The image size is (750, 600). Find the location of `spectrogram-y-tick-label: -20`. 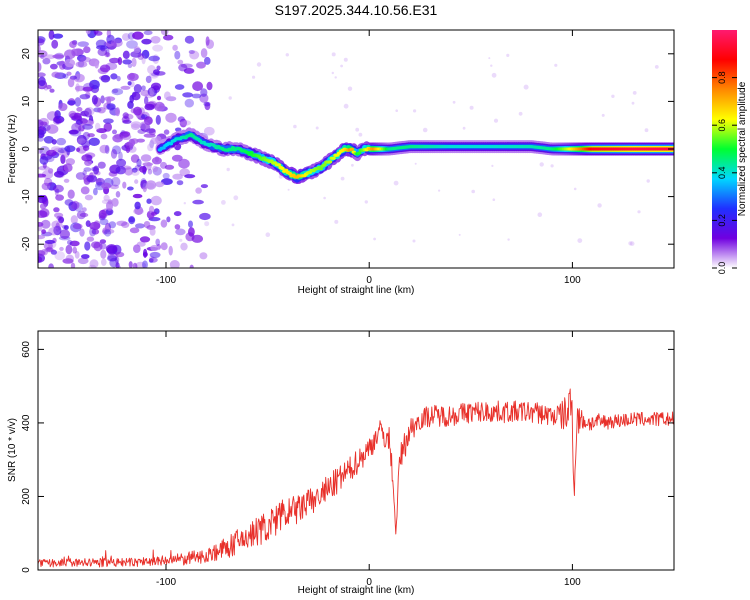

spectrogram-y-tick-label: -20 is located at coordinates (26, 244).